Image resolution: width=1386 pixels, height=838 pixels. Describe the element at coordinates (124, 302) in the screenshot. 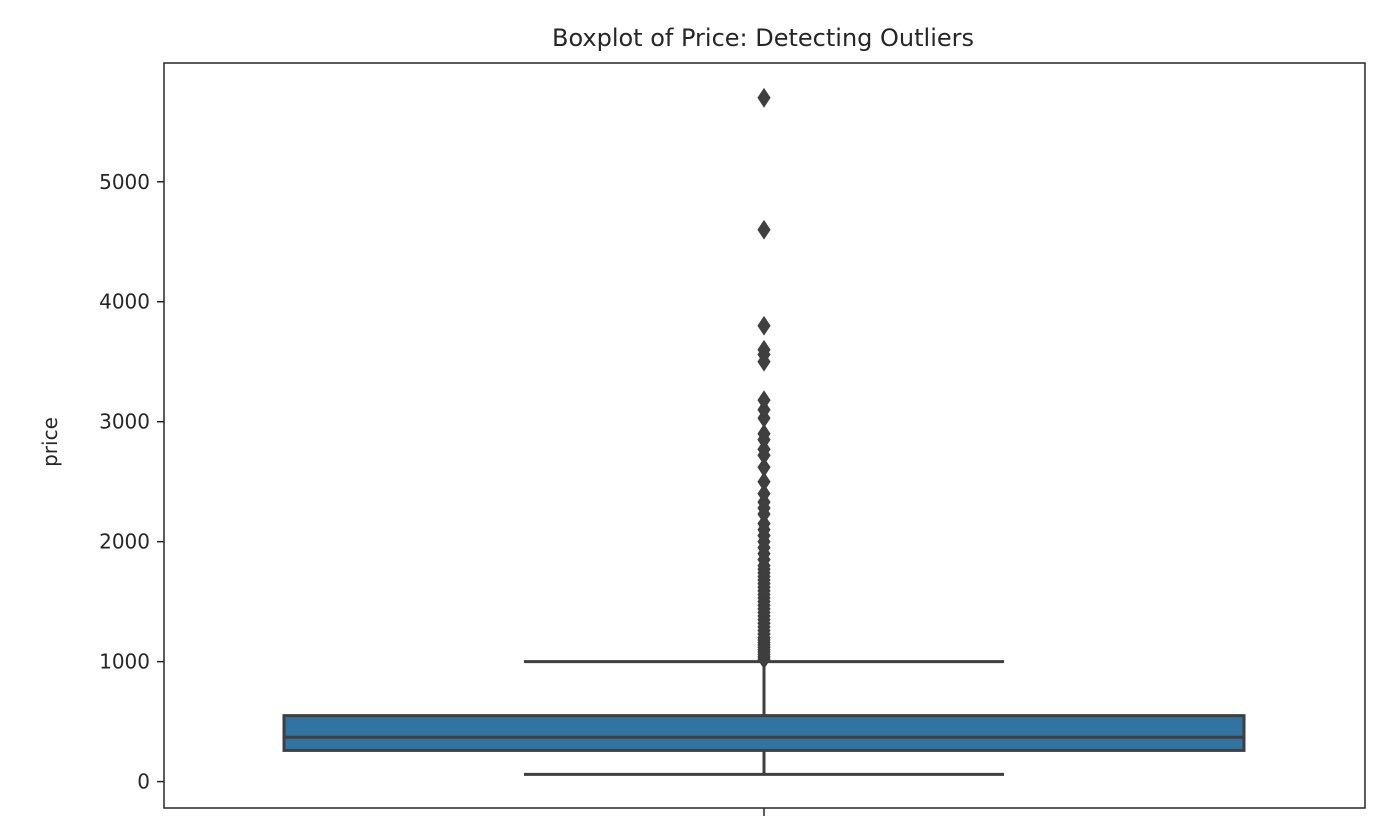

I see `y-tick-label: 4000` at that location.